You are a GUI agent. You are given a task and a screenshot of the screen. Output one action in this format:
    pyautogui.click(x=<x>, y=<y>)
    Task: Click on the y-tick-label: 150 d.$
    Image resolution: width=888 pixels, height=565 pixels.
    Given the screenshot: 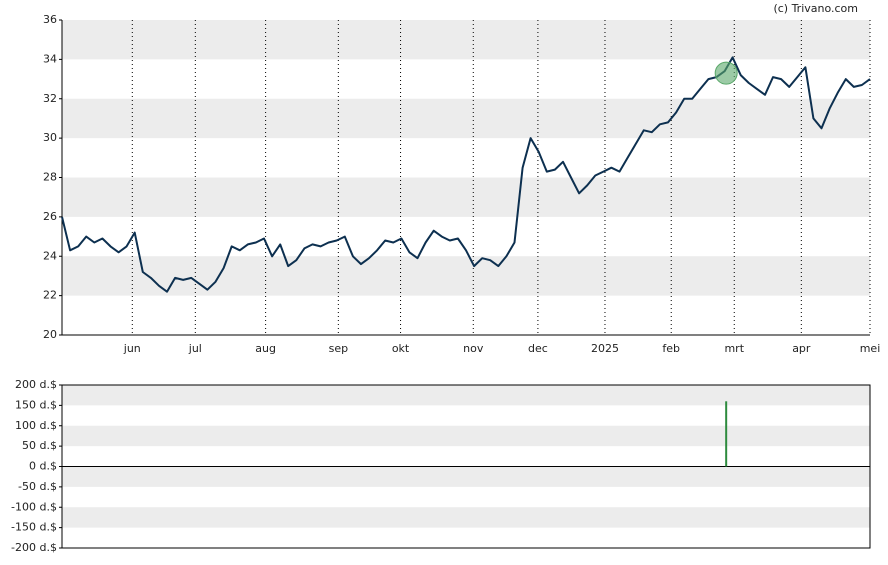 What is the action you would take?
    pyautogui.click(x=36, y=404)
    